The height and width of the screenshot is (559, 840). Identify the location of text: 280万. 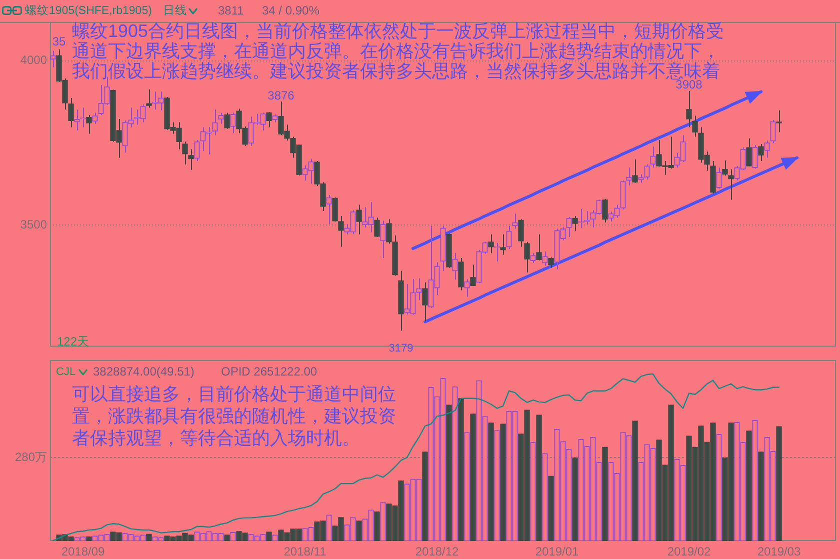
(30, 457).